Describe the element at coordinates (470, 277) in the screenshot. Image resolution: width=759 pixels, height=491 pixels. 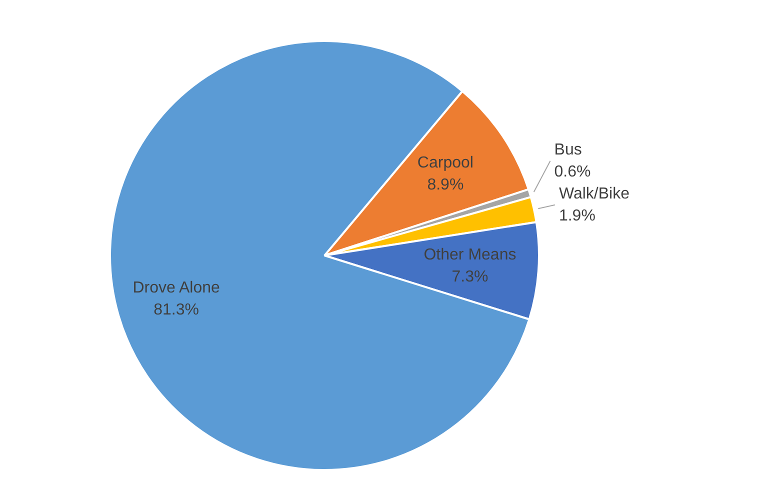
I see `data-label: 7.3%` at that location.